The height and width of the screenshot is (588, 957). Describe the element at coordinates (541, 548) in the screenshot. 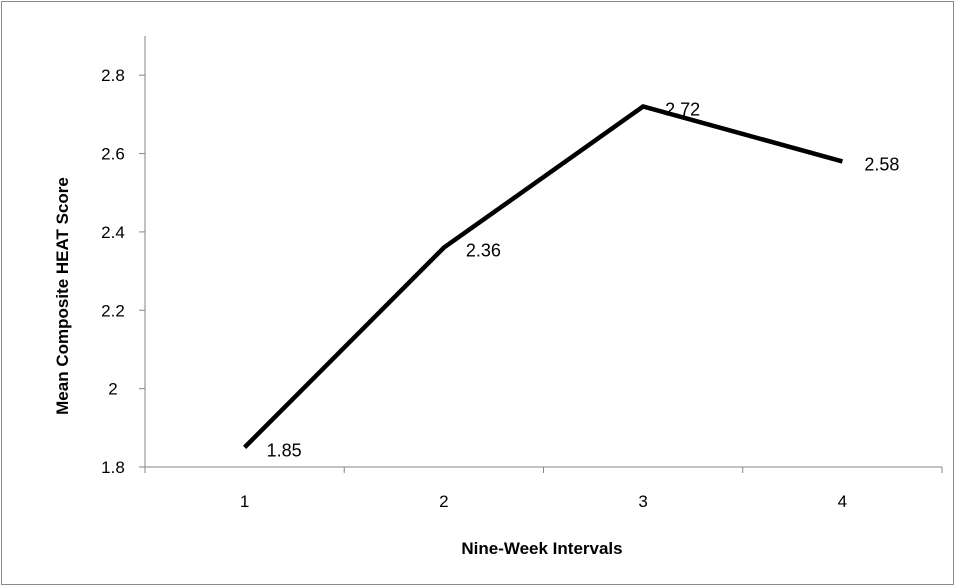

I see `x-axis-title: Nine-Week Intervals` at that location.